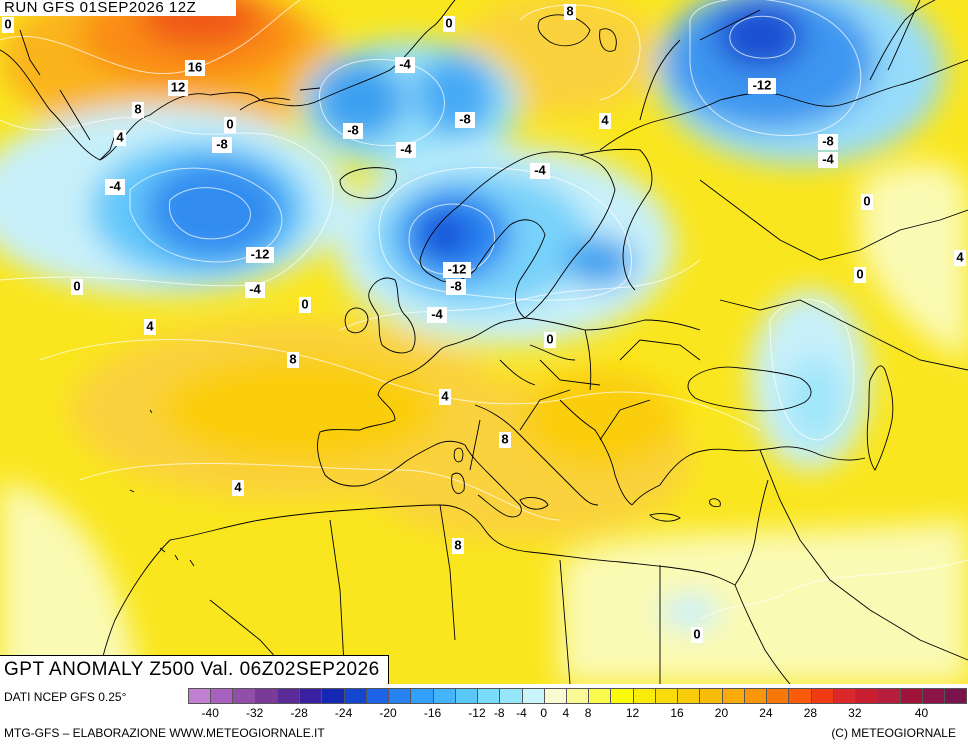 This screenshot has width=968, height=745. What do you see at coordinates (299, 713) in the screenshot?
I see `color-scale-tick: -28` at bounding box center [299, 713].